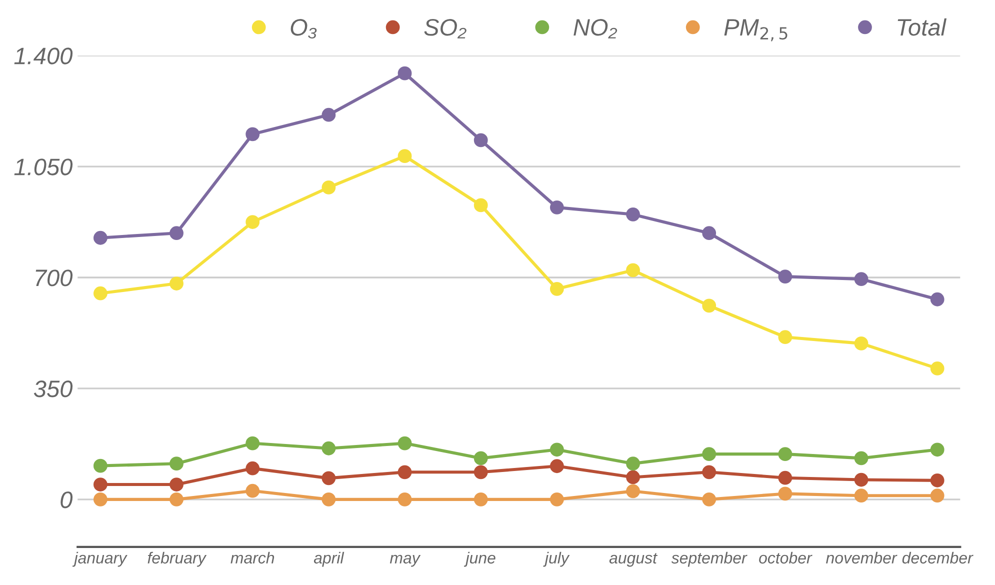 The image size is (995, 585). I want to click on legend-label: PM$_{2,5}$, so click(756, 30).